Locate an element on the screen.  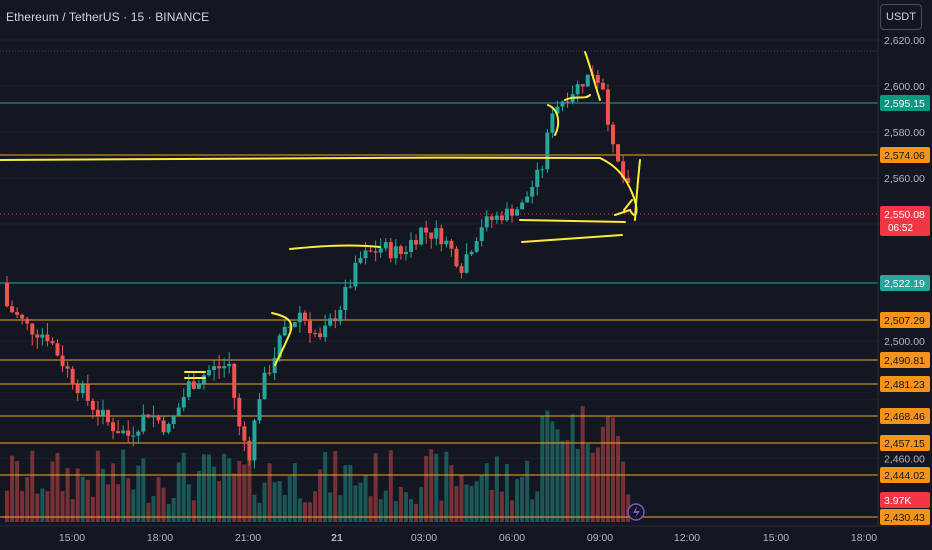
price-tick-label: 2,600.00 is located at coordinates (904, 87).